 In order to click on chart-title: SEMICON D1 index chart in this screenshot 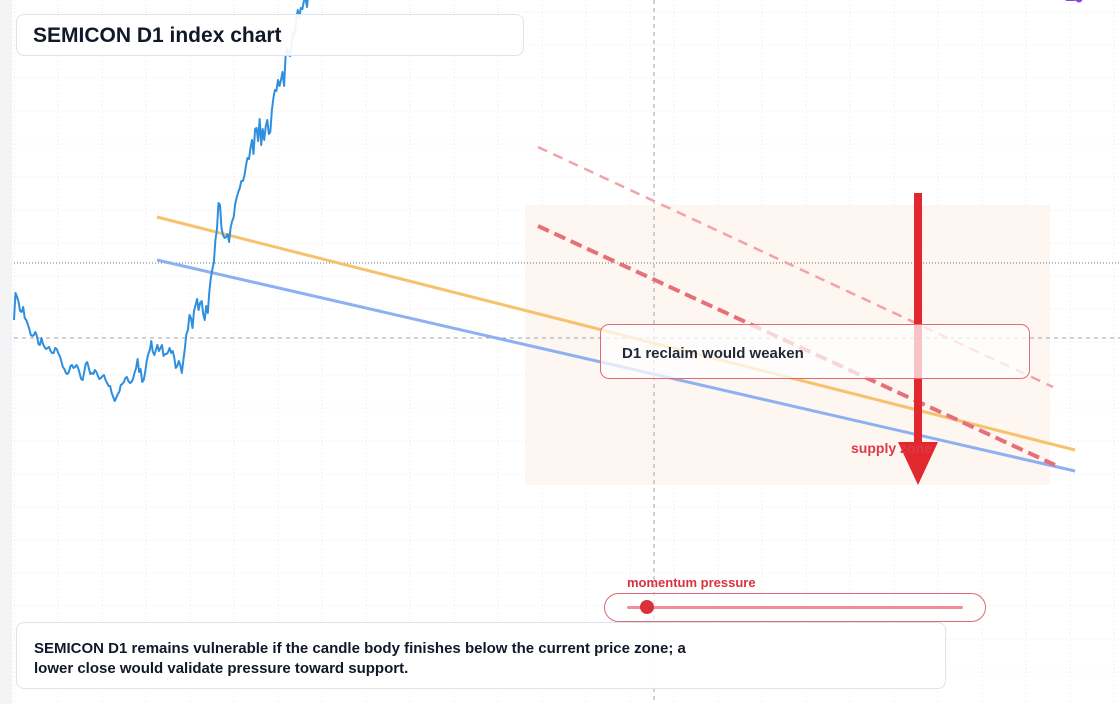, I will do `click(157, 35)`.